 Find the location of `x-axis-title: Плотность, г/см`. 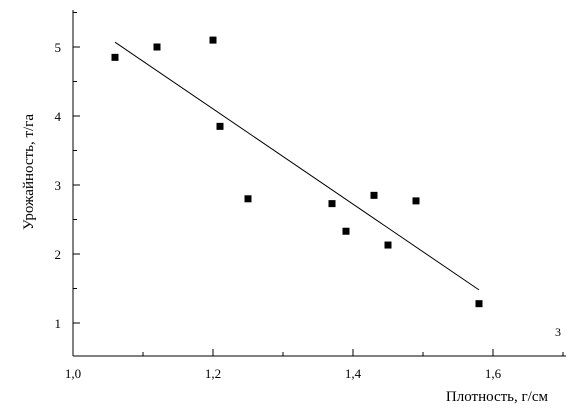

x-axis-title: Плотность, г/см is located at coordinates (497, 397).